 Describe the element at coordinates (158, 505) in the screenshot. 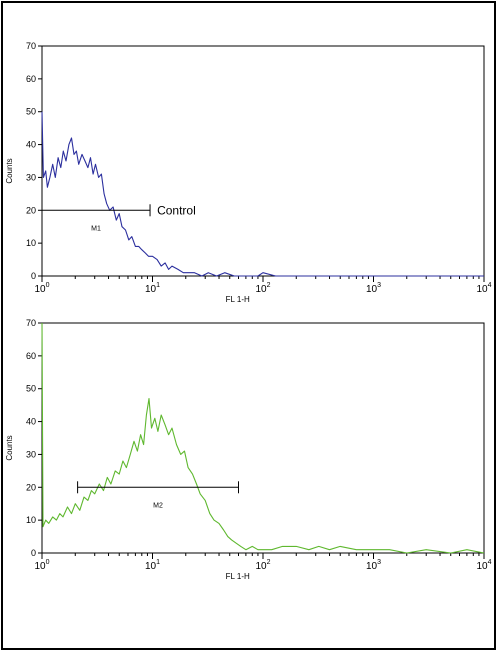

I see `gate-marker-label: M2` at that location.